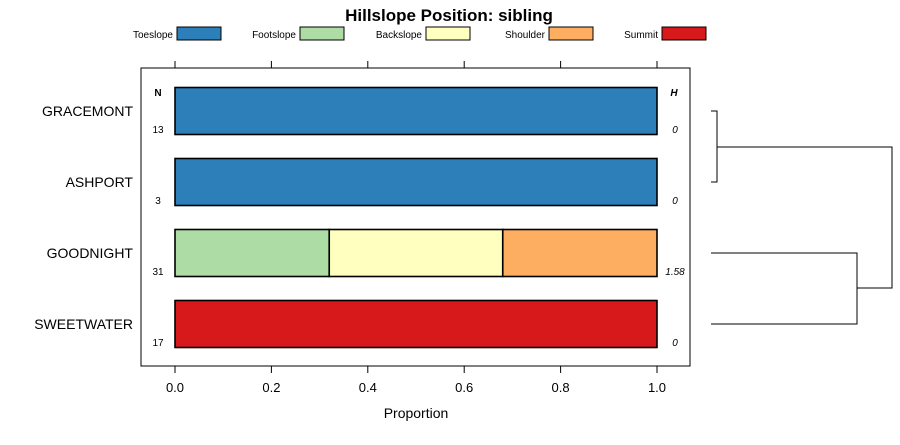 The height and width of the screenshot is (445, 900). Describe the element at coordinates (675, 272) in the screenshot. I see `h-value-goodnight: 1.58` at that location.